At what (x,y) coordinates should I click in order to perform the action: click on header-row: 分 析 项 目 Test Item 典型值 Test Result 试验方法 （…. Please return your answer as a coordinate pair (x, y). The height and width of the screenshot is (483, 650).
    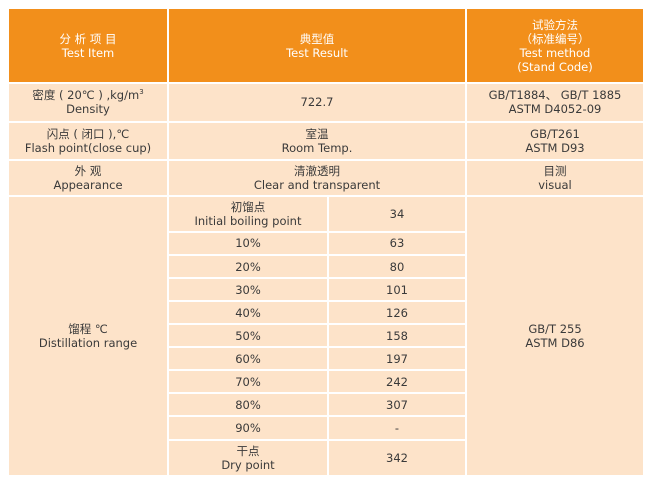
    Looking at the image, I should click on (326, 46).